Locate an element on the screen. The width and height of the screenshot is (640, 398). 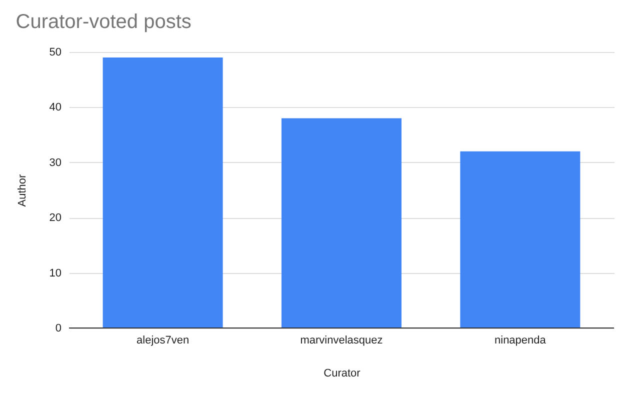
x-axis-title: Curator is located at coordinates (342, 374).